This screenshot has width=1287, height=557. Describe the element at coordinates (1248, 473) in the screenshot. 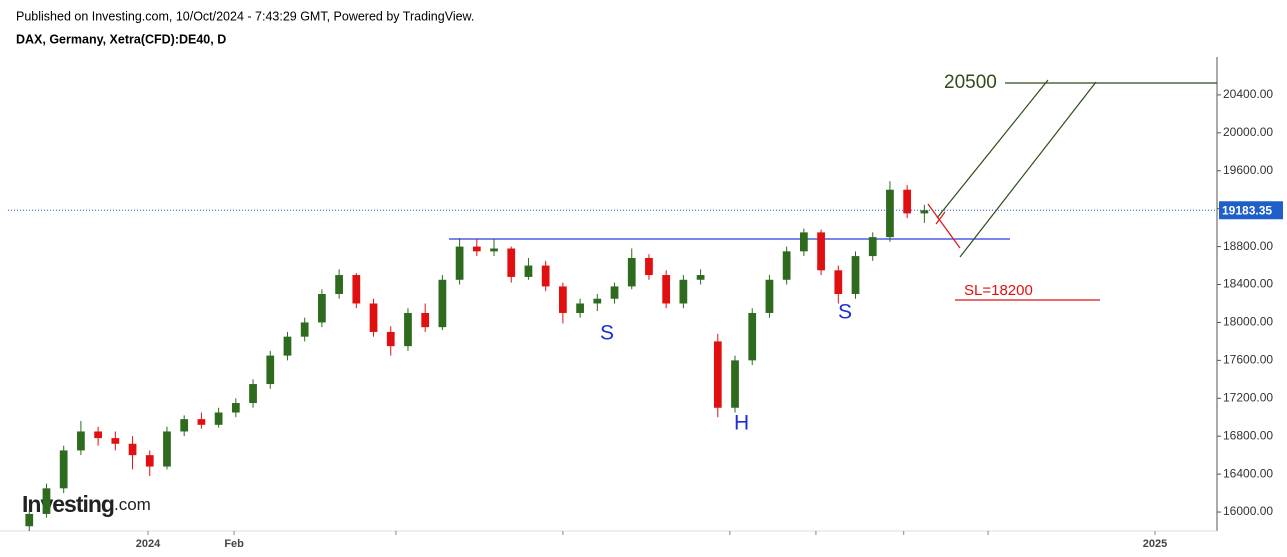

I see `y-tick-label: 16400.00` at that location.